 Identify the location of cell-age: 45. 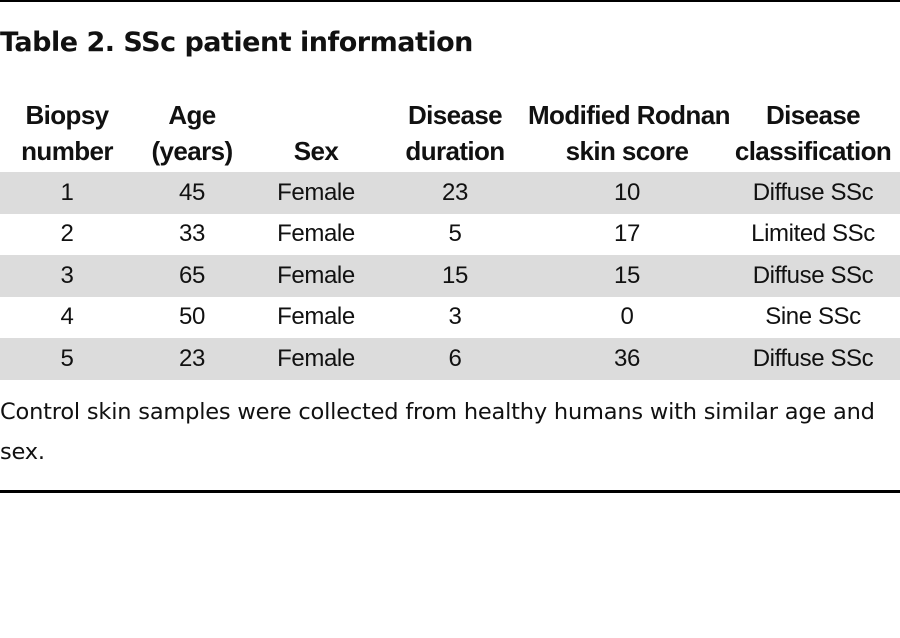
(192, 193).